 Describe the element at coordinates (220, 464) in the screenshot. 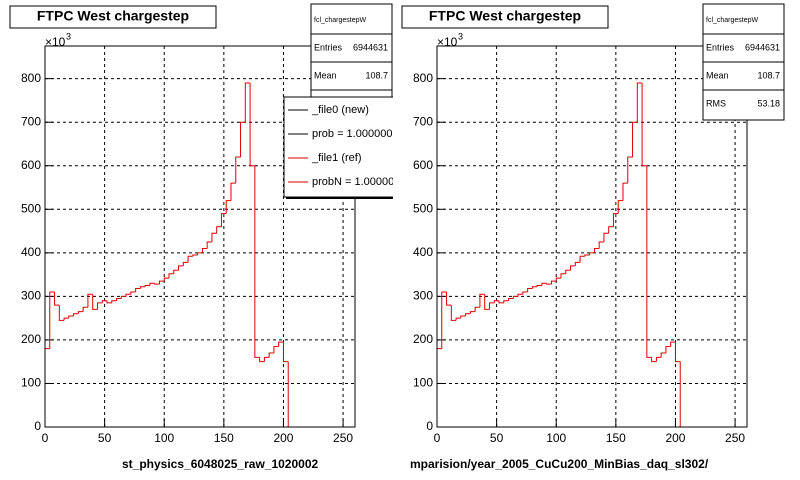

I see `x-axis-title: st_physics_6048025_raw_1020002` at that location.